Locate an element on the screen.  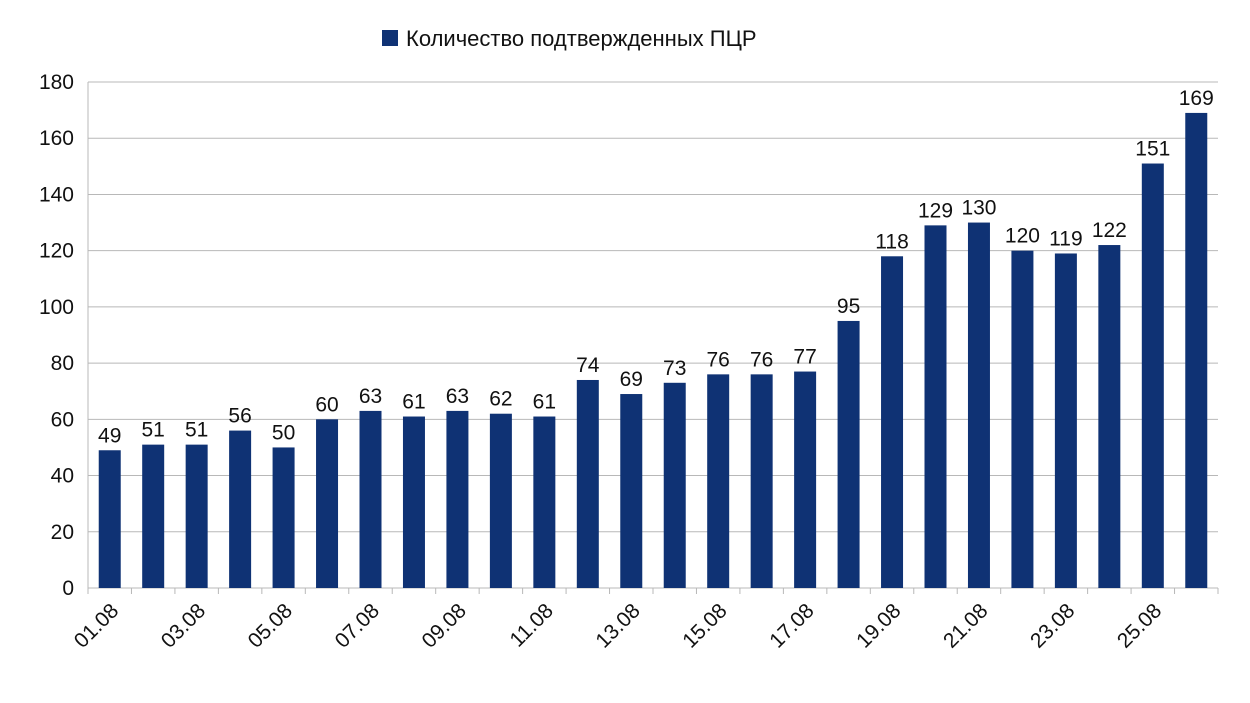
data-label: 62 is located at coordinates (500, 399).